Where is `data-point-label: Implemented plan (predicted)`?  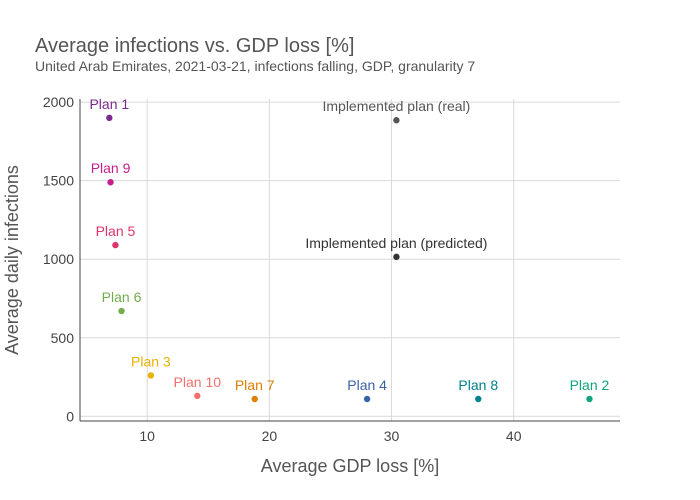
data-point-label: Implemented plan (predicted) is located at coordinates (396, 243).